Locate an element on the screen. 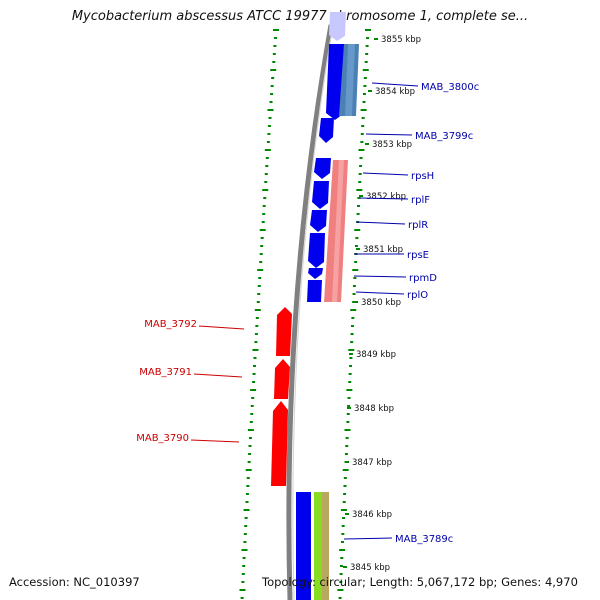 Image resolution: width=600 pixels, height=600 pixels. gene-label-MAB_3790: MAB_3790 is located at coordinates (162, 438).